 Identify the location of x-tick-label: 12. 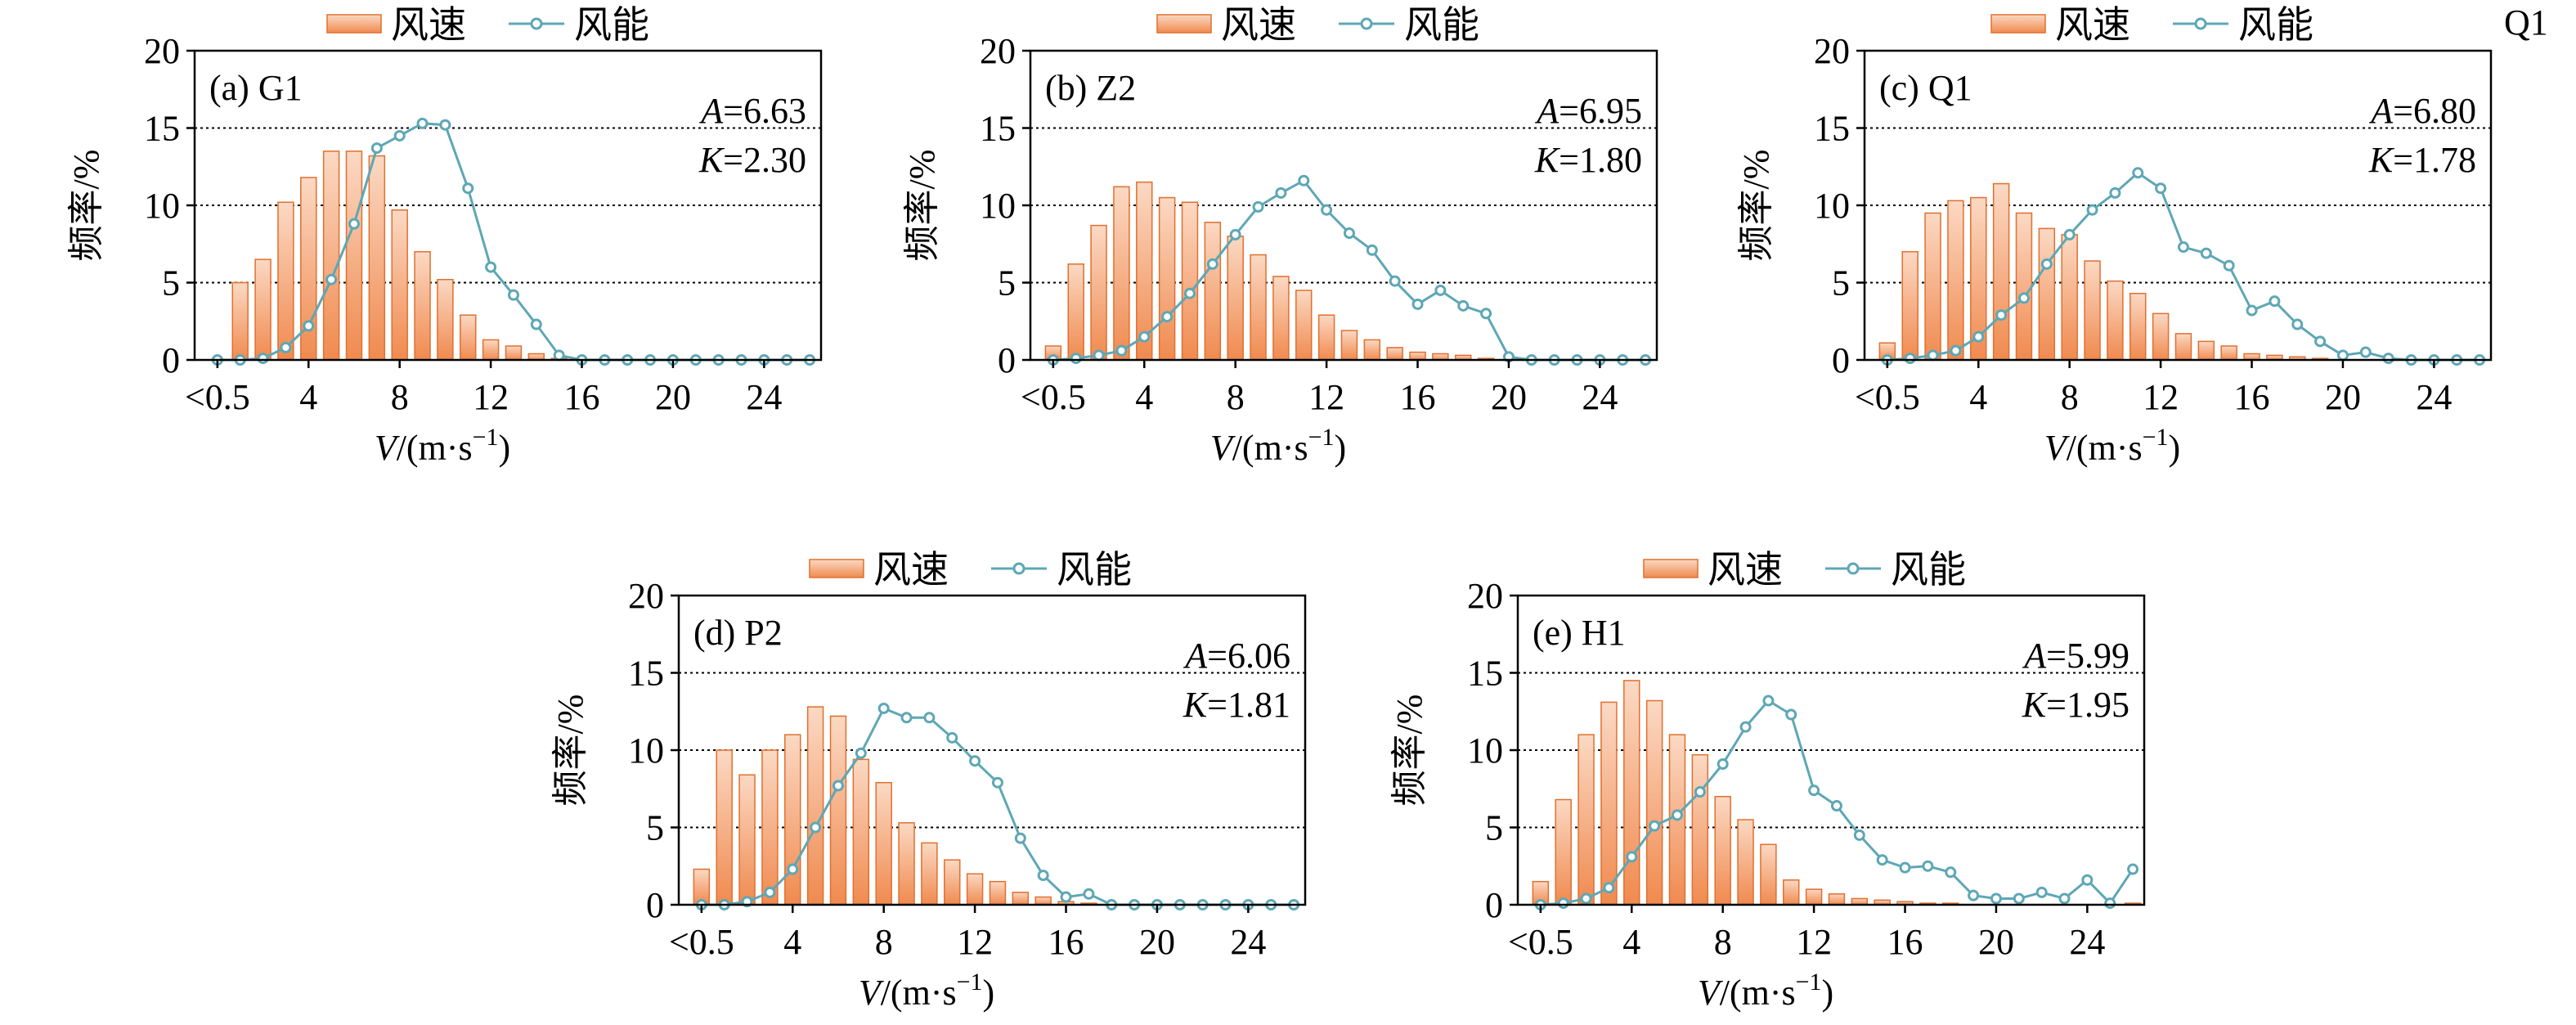
(1326, 397).